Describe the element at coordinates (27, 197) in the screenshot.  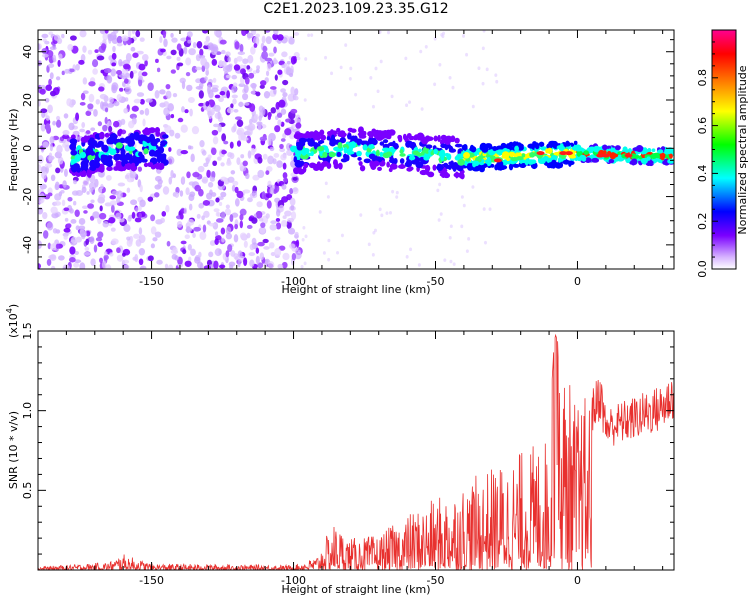
I see `y-tick-label: -20` at that location.